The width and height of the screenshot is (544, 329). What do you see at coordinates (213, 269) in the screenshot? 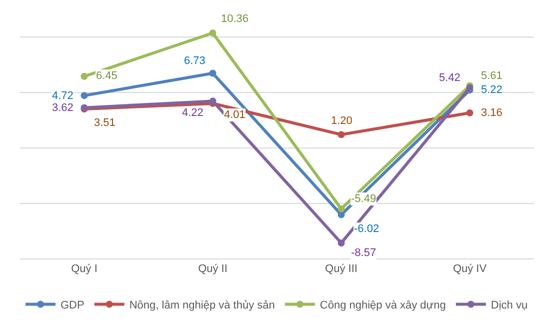
I see `x-tick-label: Quý II` at bounding box center [213, 269].